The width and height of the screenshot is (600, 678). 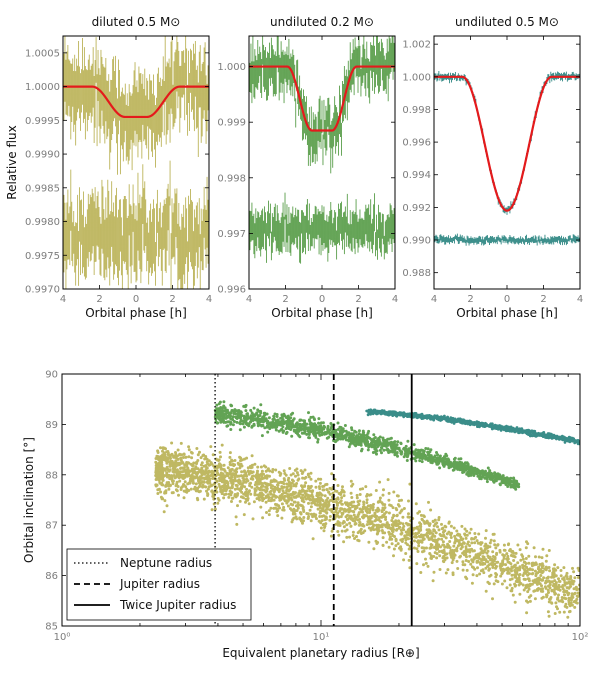 I want to click on y-tick-label: 88, so click(x=51, y=475).